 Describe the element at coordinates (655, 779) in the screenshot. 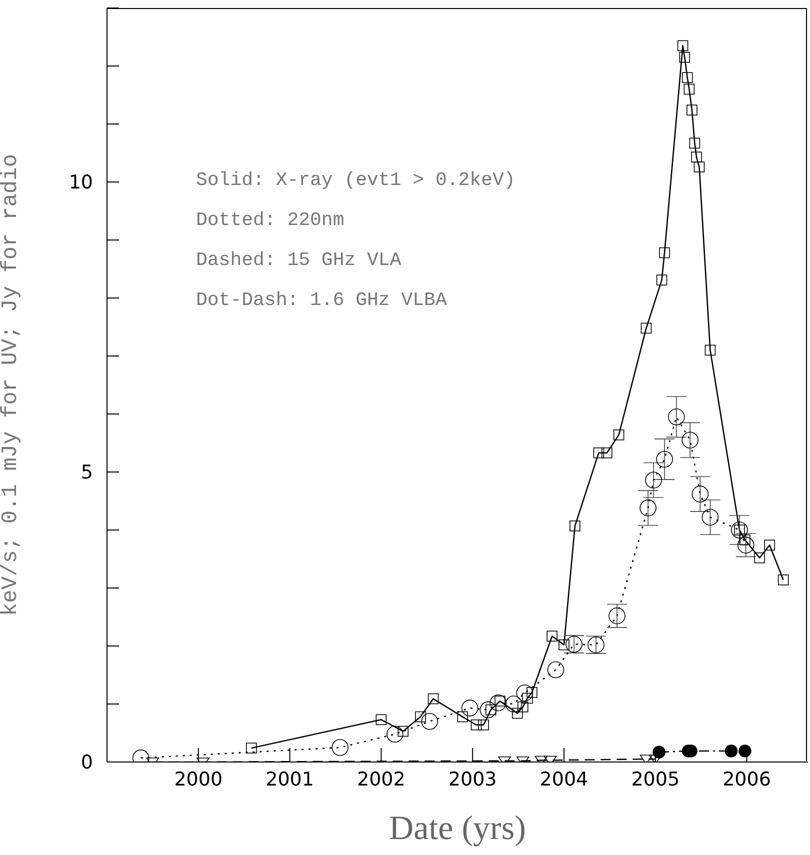

I see `x-tick-label: 2005` at that location.